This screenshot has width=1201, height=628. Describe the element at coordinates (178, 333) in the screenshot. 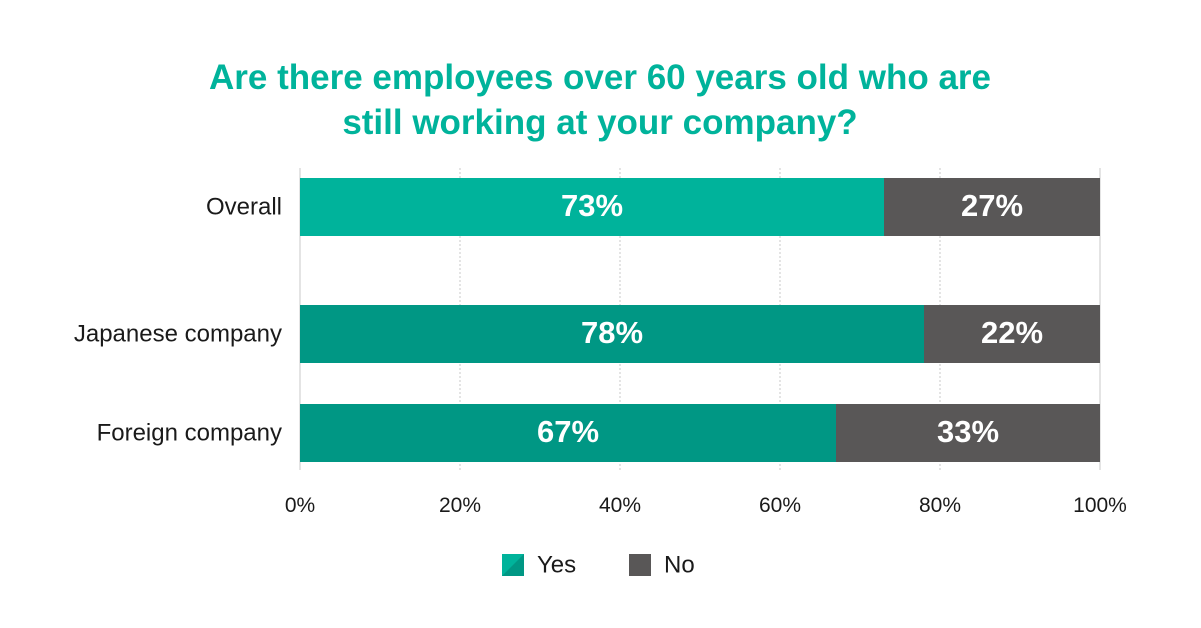

I see `category-label-1: Japanese company` at that location.